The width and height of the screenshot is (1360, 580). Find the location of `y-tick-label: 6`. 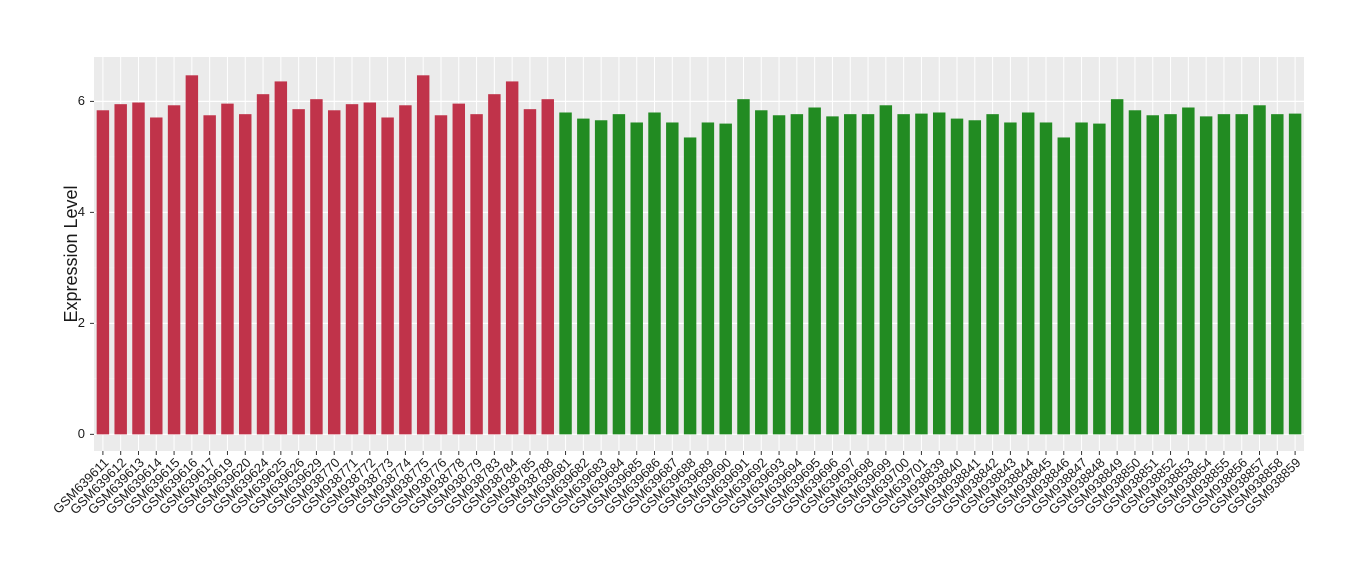

y-tick-label: 6 is located at coordinates (81, 100).